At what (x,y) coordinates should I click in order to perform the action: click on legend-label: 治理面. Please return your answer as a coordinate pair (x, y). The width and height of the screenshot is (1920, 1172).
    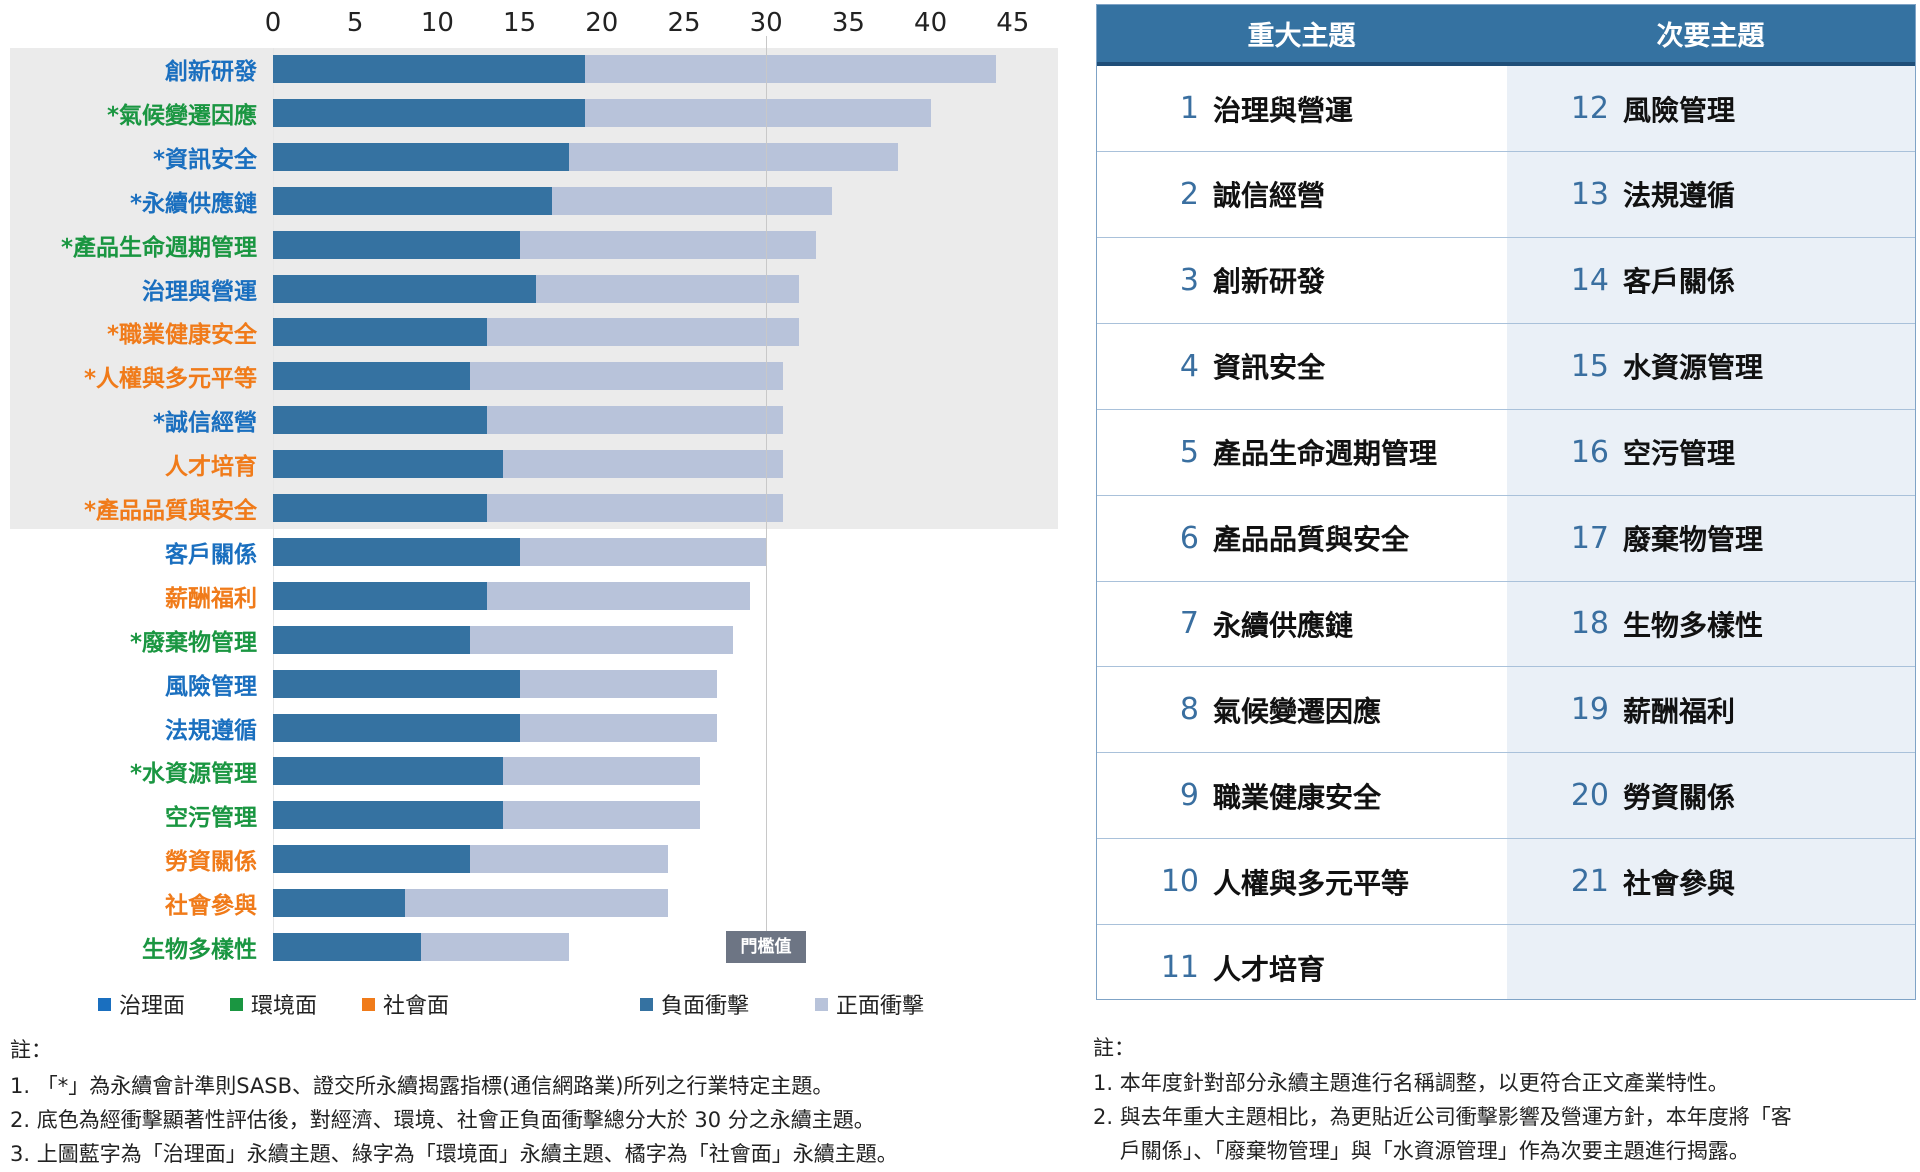
    Looking at the image, I should click on (152, 1006).